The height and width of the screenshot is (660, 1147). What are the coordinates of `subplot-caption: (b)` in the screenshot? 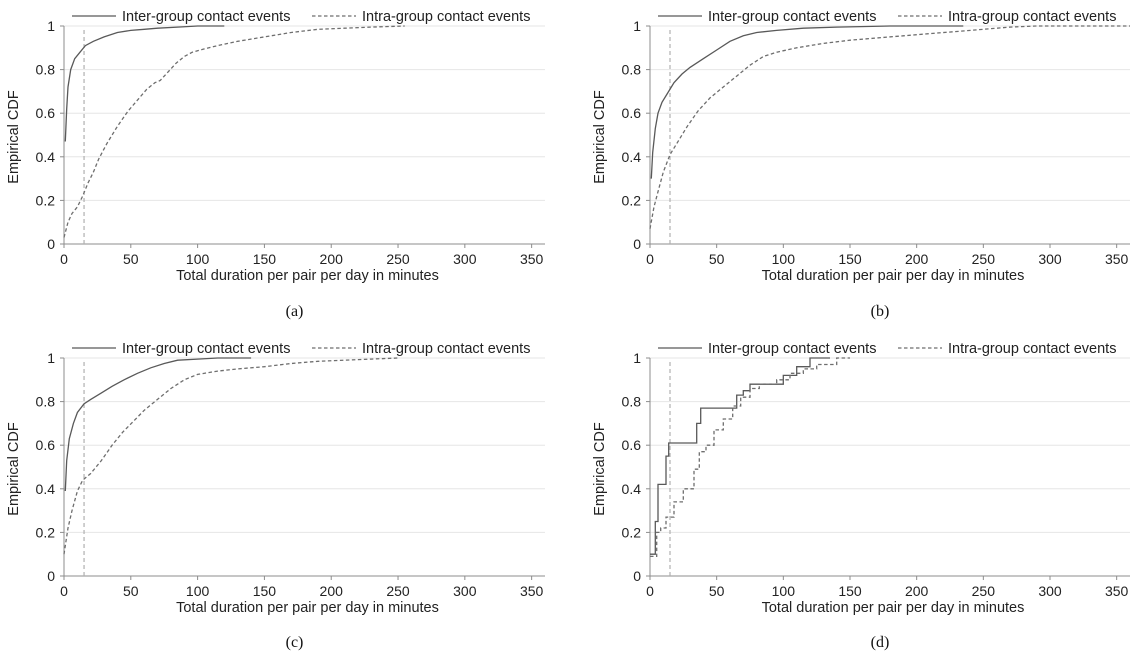 It's located at (880, 311).